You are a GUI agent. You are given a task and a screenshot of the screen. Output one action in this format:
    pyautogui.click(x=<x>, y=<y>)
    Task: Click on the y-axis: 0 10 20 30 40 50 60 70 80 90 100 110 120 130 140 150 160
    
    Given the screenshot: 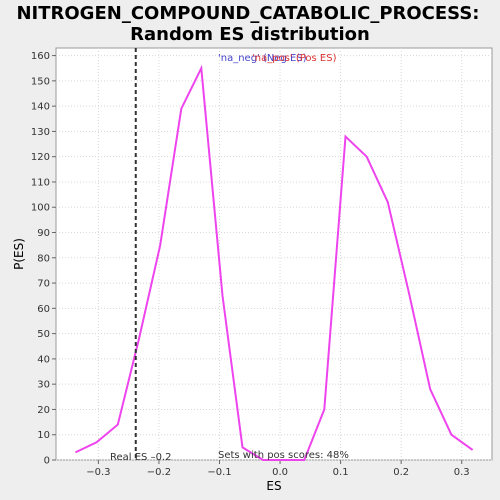 What is the action you would take?
    pyautogui.click(x=43, y=259)
    